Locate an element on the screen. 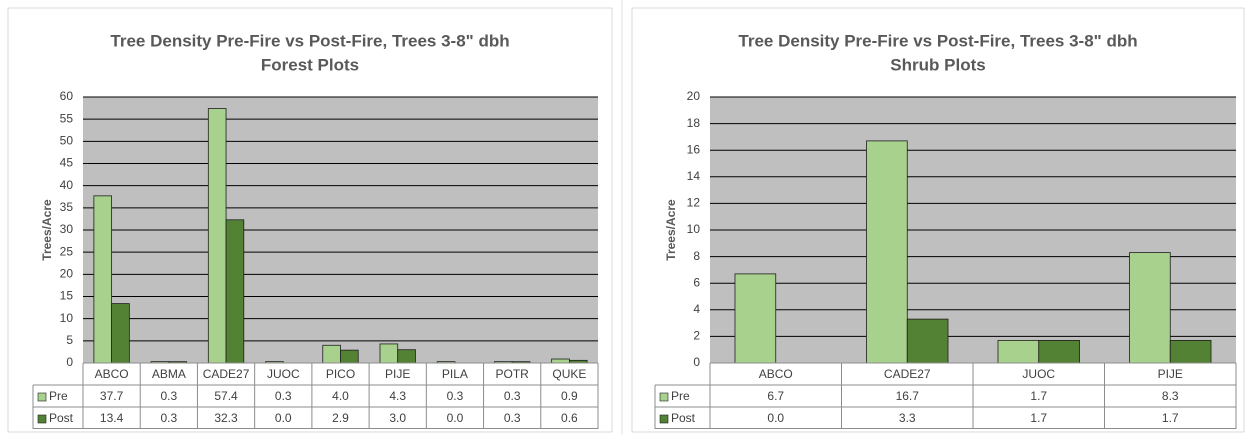 This screenshot has height=435, width=1252. table-value: 32.3 is located at coordinates (226, 418).